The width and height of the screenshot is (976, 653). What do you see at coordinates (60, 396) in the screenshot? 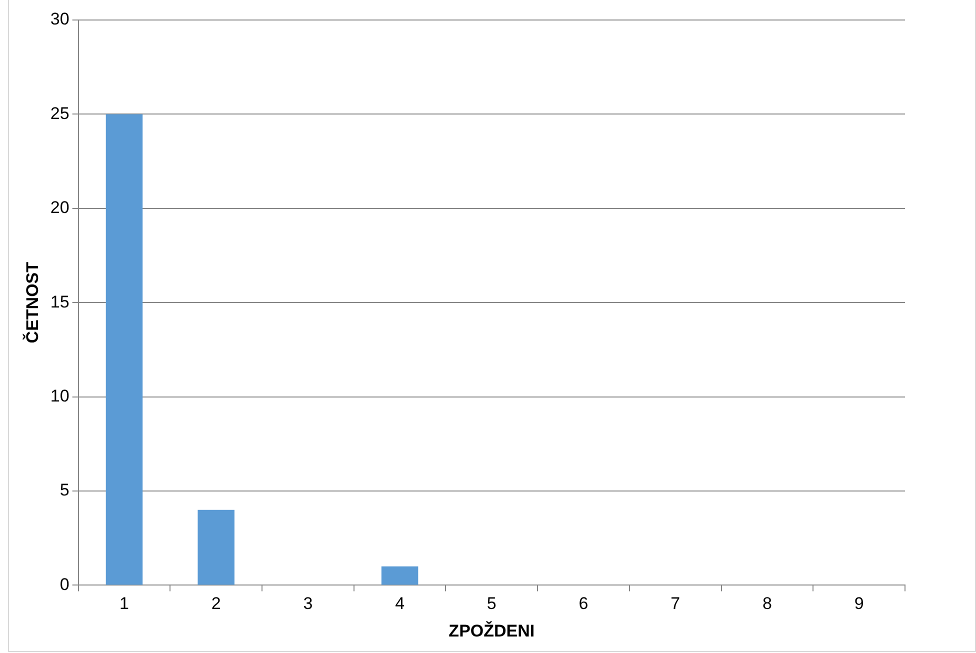
I see `y-tick-label: 10` at bounding box center [60, 396].